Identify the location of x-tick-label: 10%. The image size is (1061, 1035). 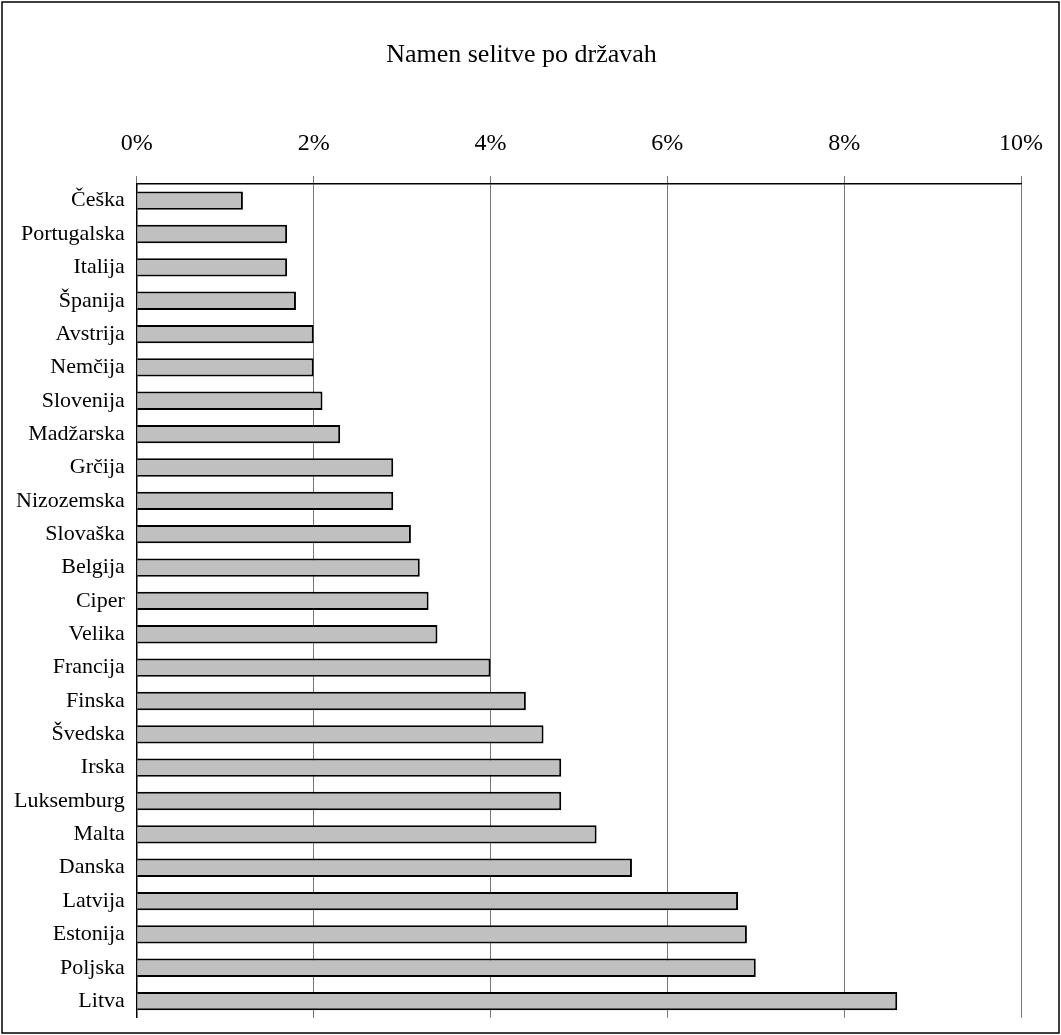
(1021, 141).